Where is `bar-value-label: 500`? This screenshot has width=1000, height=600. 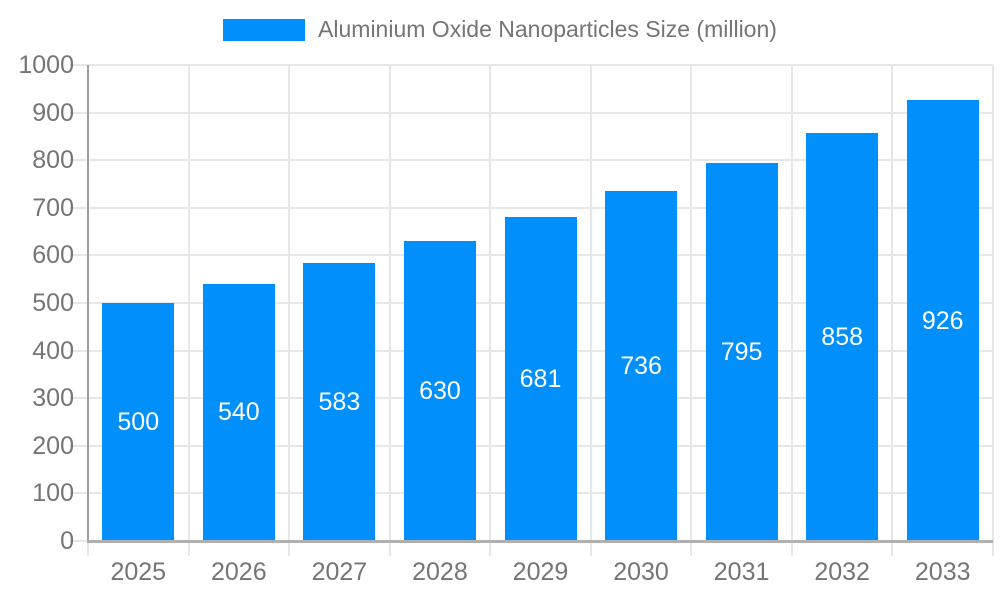
bar-value-label: 500 is located at coordinates (138, 422).